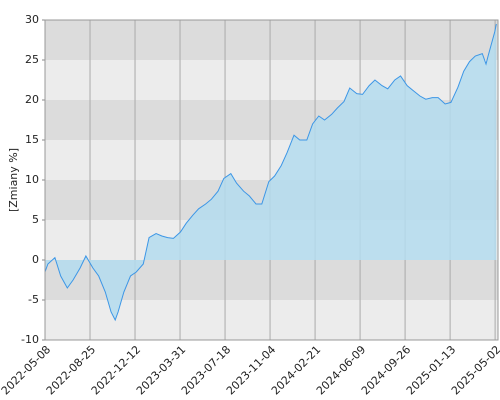  I want to click on y-tick-label: 5, so click(35, 219).